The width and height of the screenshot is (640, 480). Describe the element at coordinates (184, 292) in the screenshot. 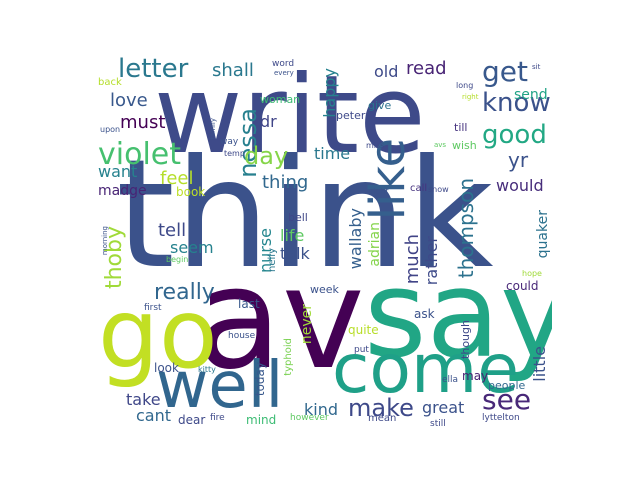

I see `word-really: really` at that location.